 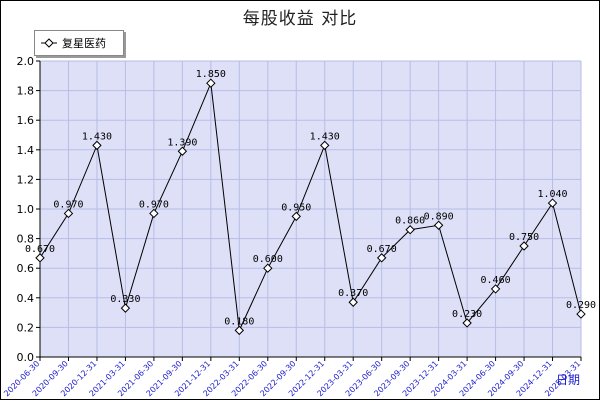 What do you see at coordinates (568, 380) in the screenshot?
I see `x-axis-unit-label: 日期` at bounding box center [568, 380].